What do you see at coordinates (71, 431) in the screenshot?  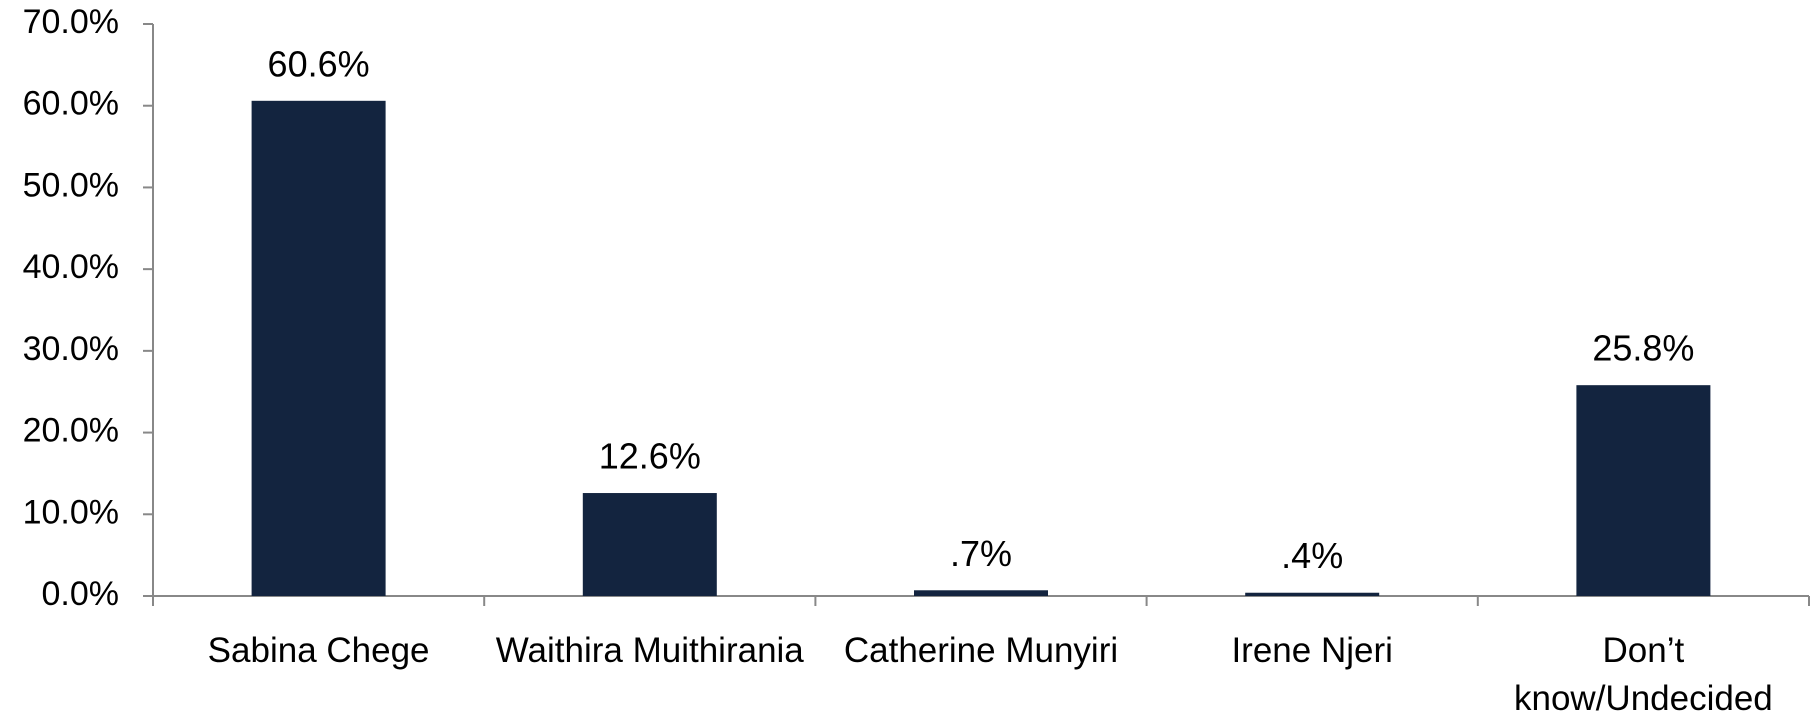 I see `y-tick-label: 20.0%` at bounding box center [71, 431].